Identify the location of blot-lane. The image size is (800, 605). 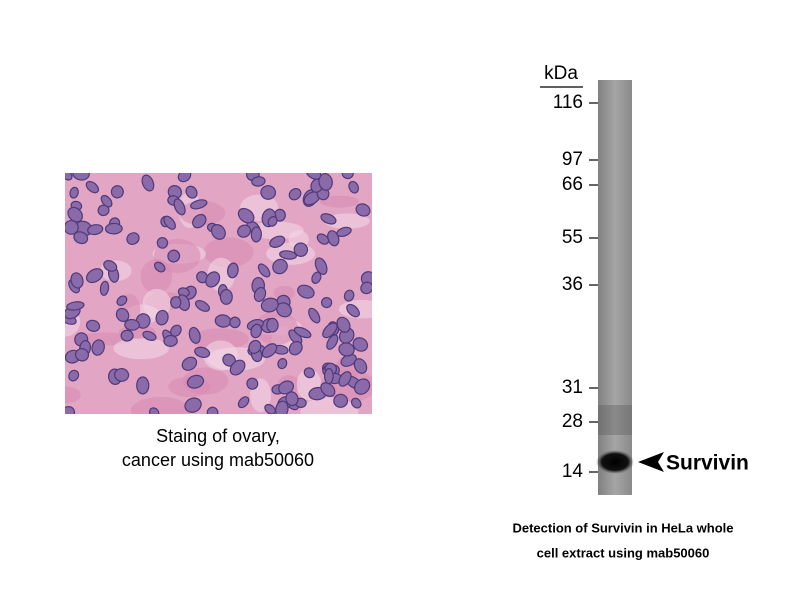
(615, 287).